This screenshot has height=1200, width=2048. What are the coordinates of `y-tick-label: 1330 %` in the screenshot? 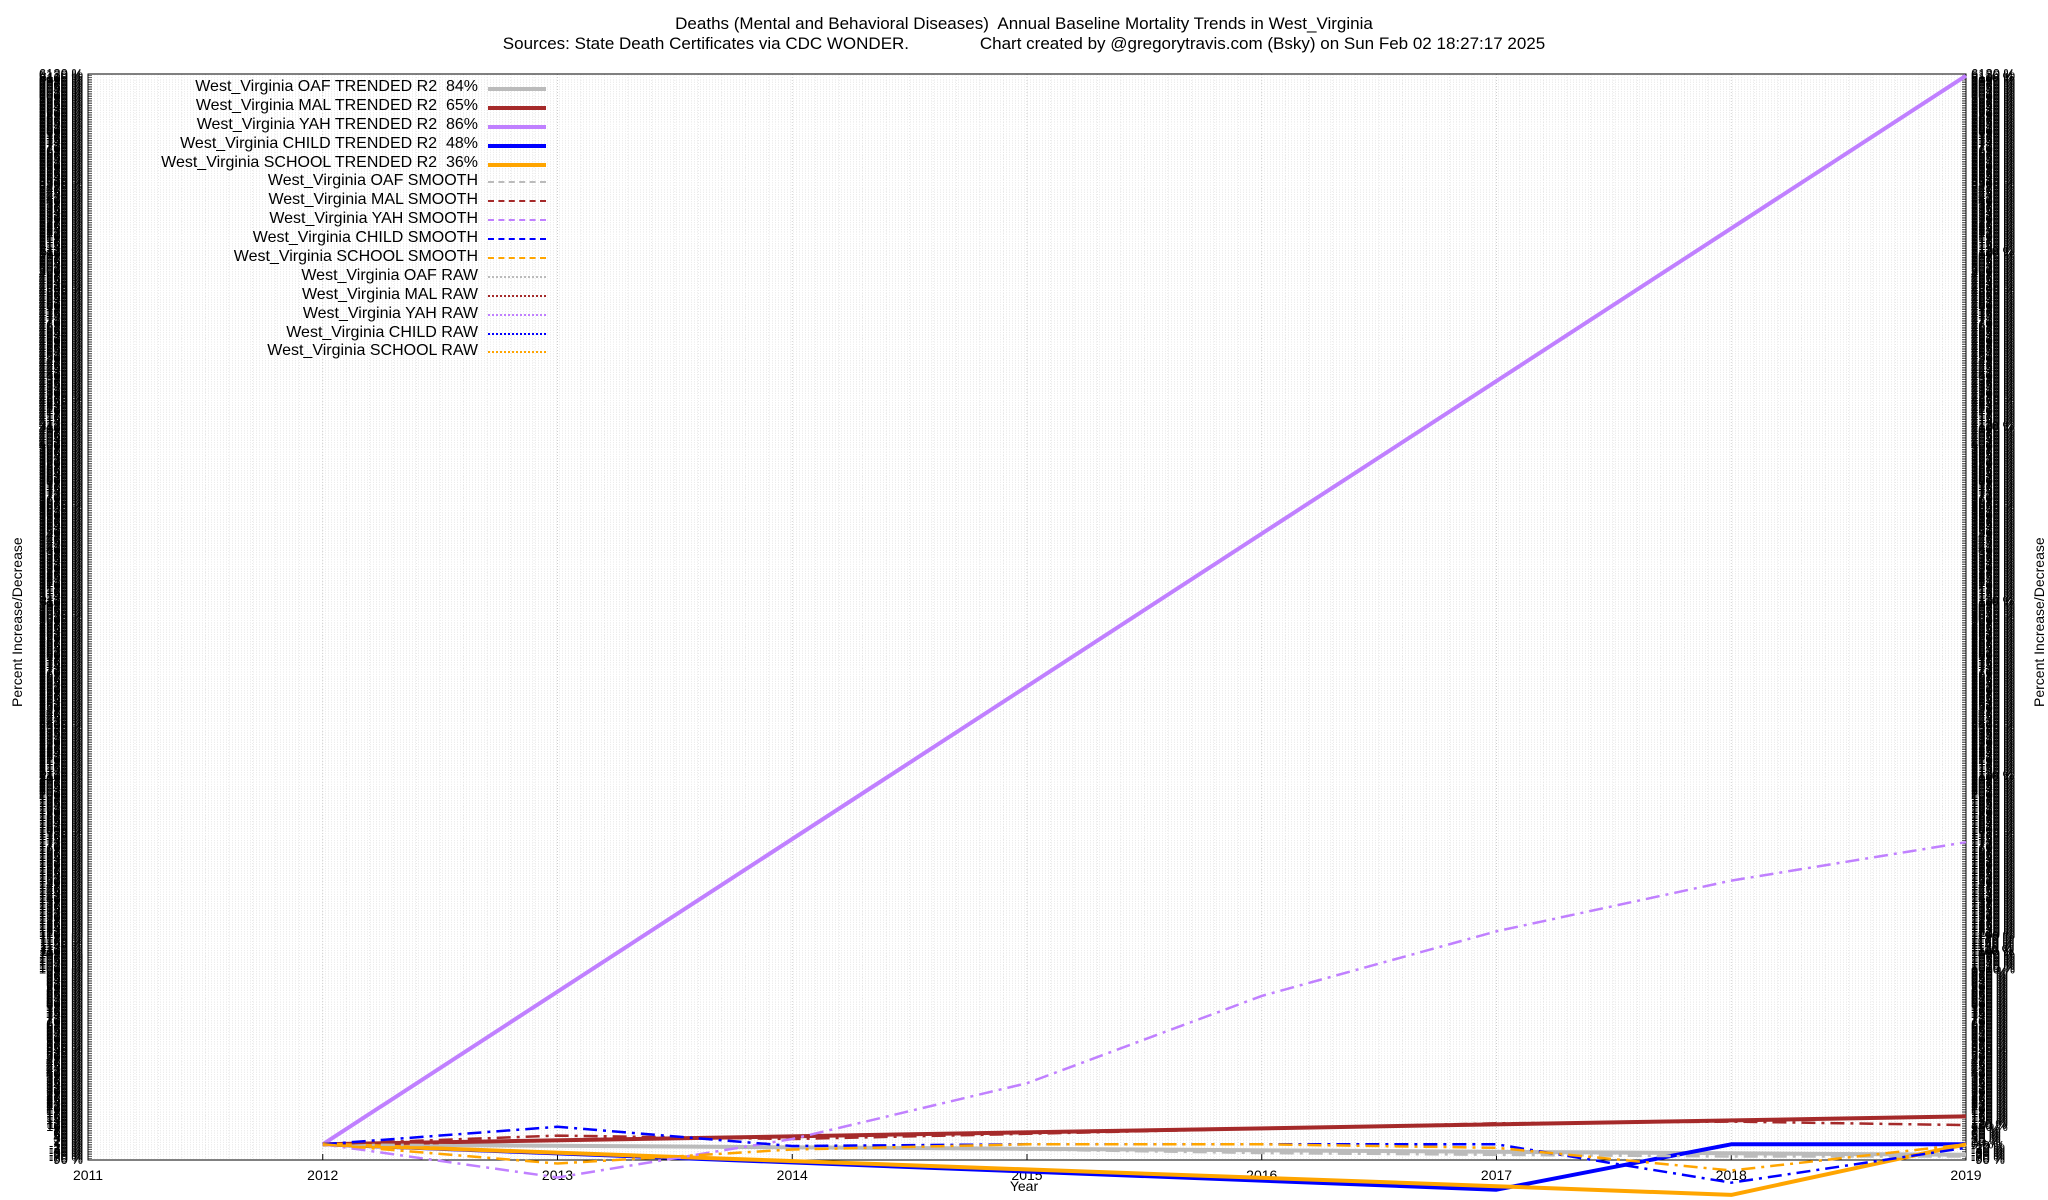 It's located at (61, 911).